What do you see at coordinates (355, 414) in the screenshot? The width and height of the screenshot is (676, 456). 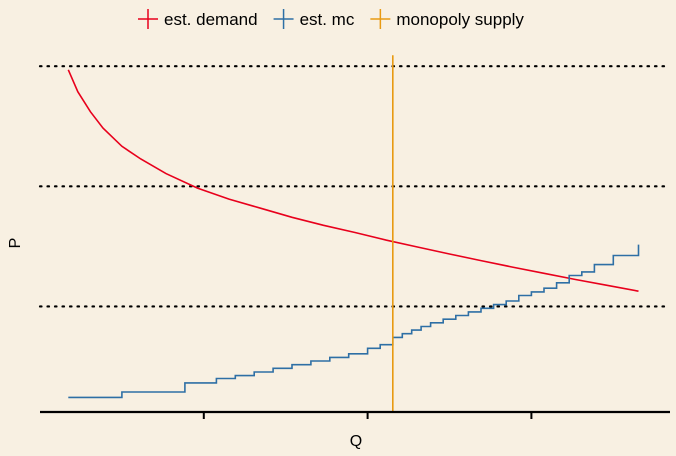 I see `x-axis` at bounding box center [355, 414].